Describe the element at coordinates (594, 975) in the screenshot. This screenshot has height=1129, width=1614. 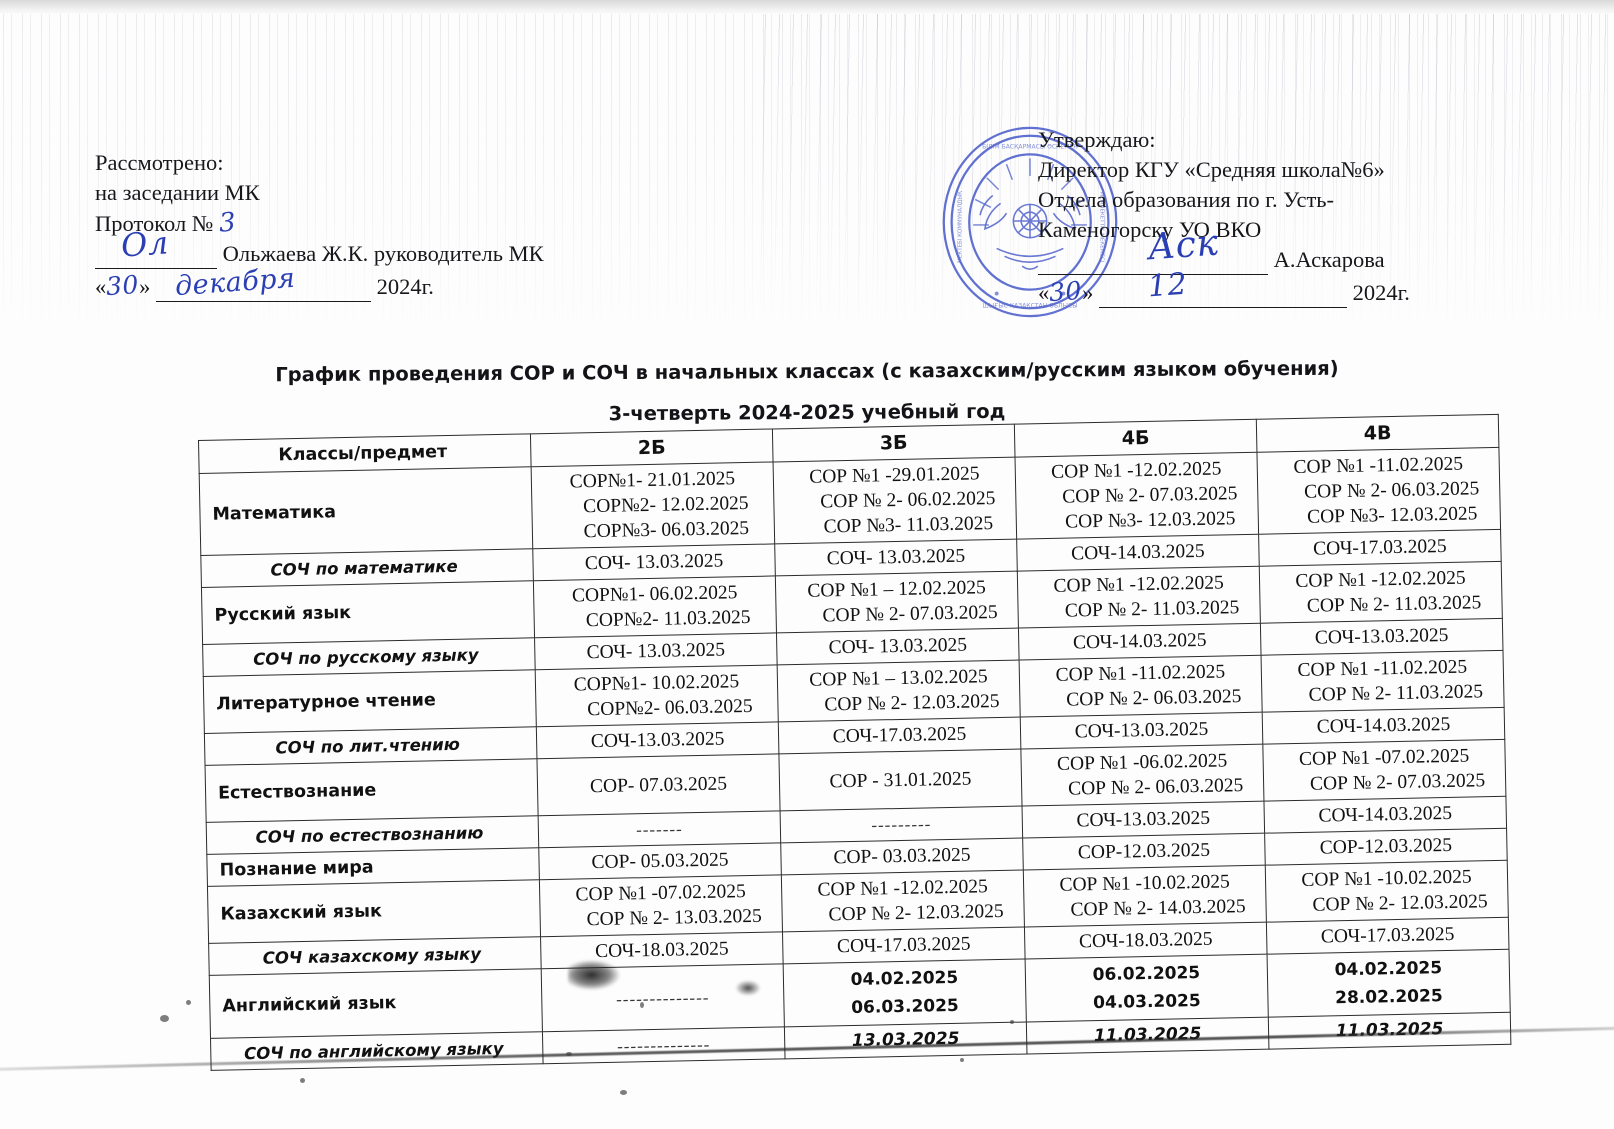
I see `ink-smudge-artifact` at that location.